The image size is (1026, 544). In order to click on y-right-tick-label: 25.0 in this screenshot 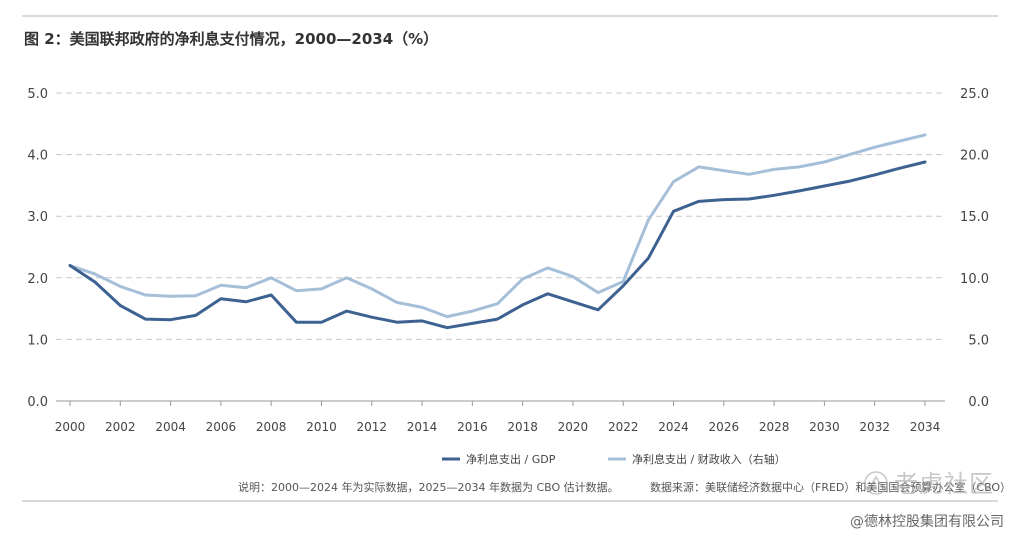, I will do `click(974, 94)`.